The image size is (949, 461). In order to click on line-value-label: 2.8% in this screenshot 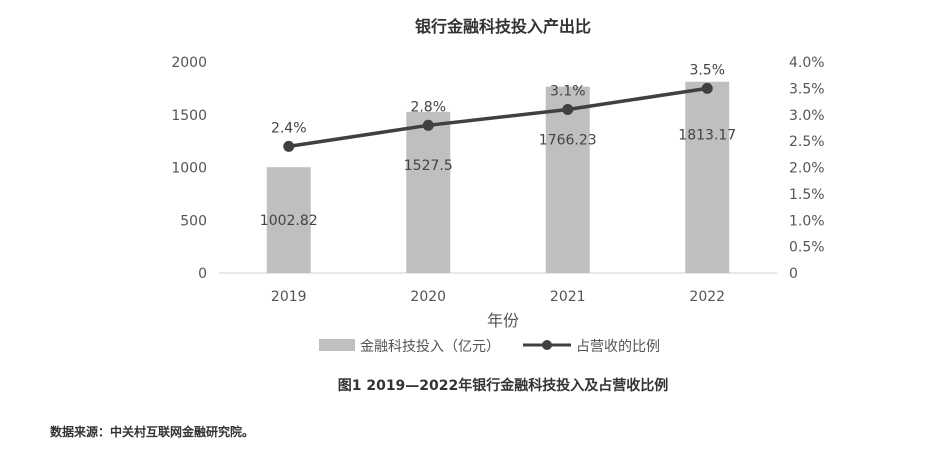, I will do `click(428, 107)`.